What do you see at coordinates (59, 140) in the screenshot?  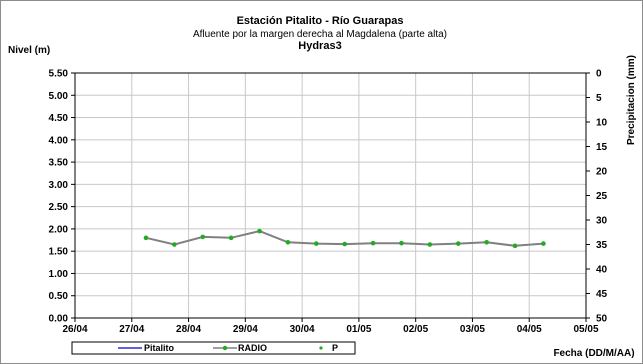 I see `y-tick-label: 4.00` at bounding box center [59, 140].